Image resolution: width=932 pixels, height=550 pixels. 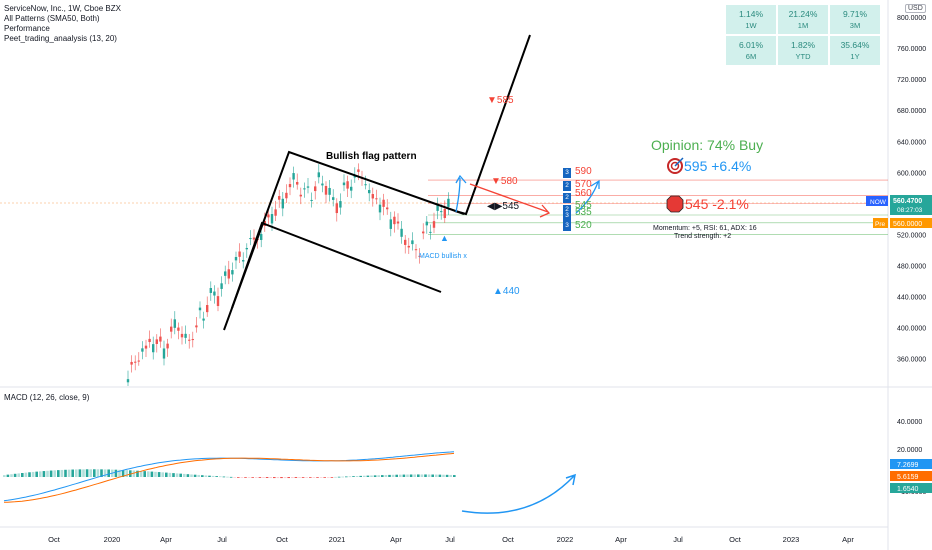 I want to click on price-tick-label: 520.0000, so click(x=911, y=235).